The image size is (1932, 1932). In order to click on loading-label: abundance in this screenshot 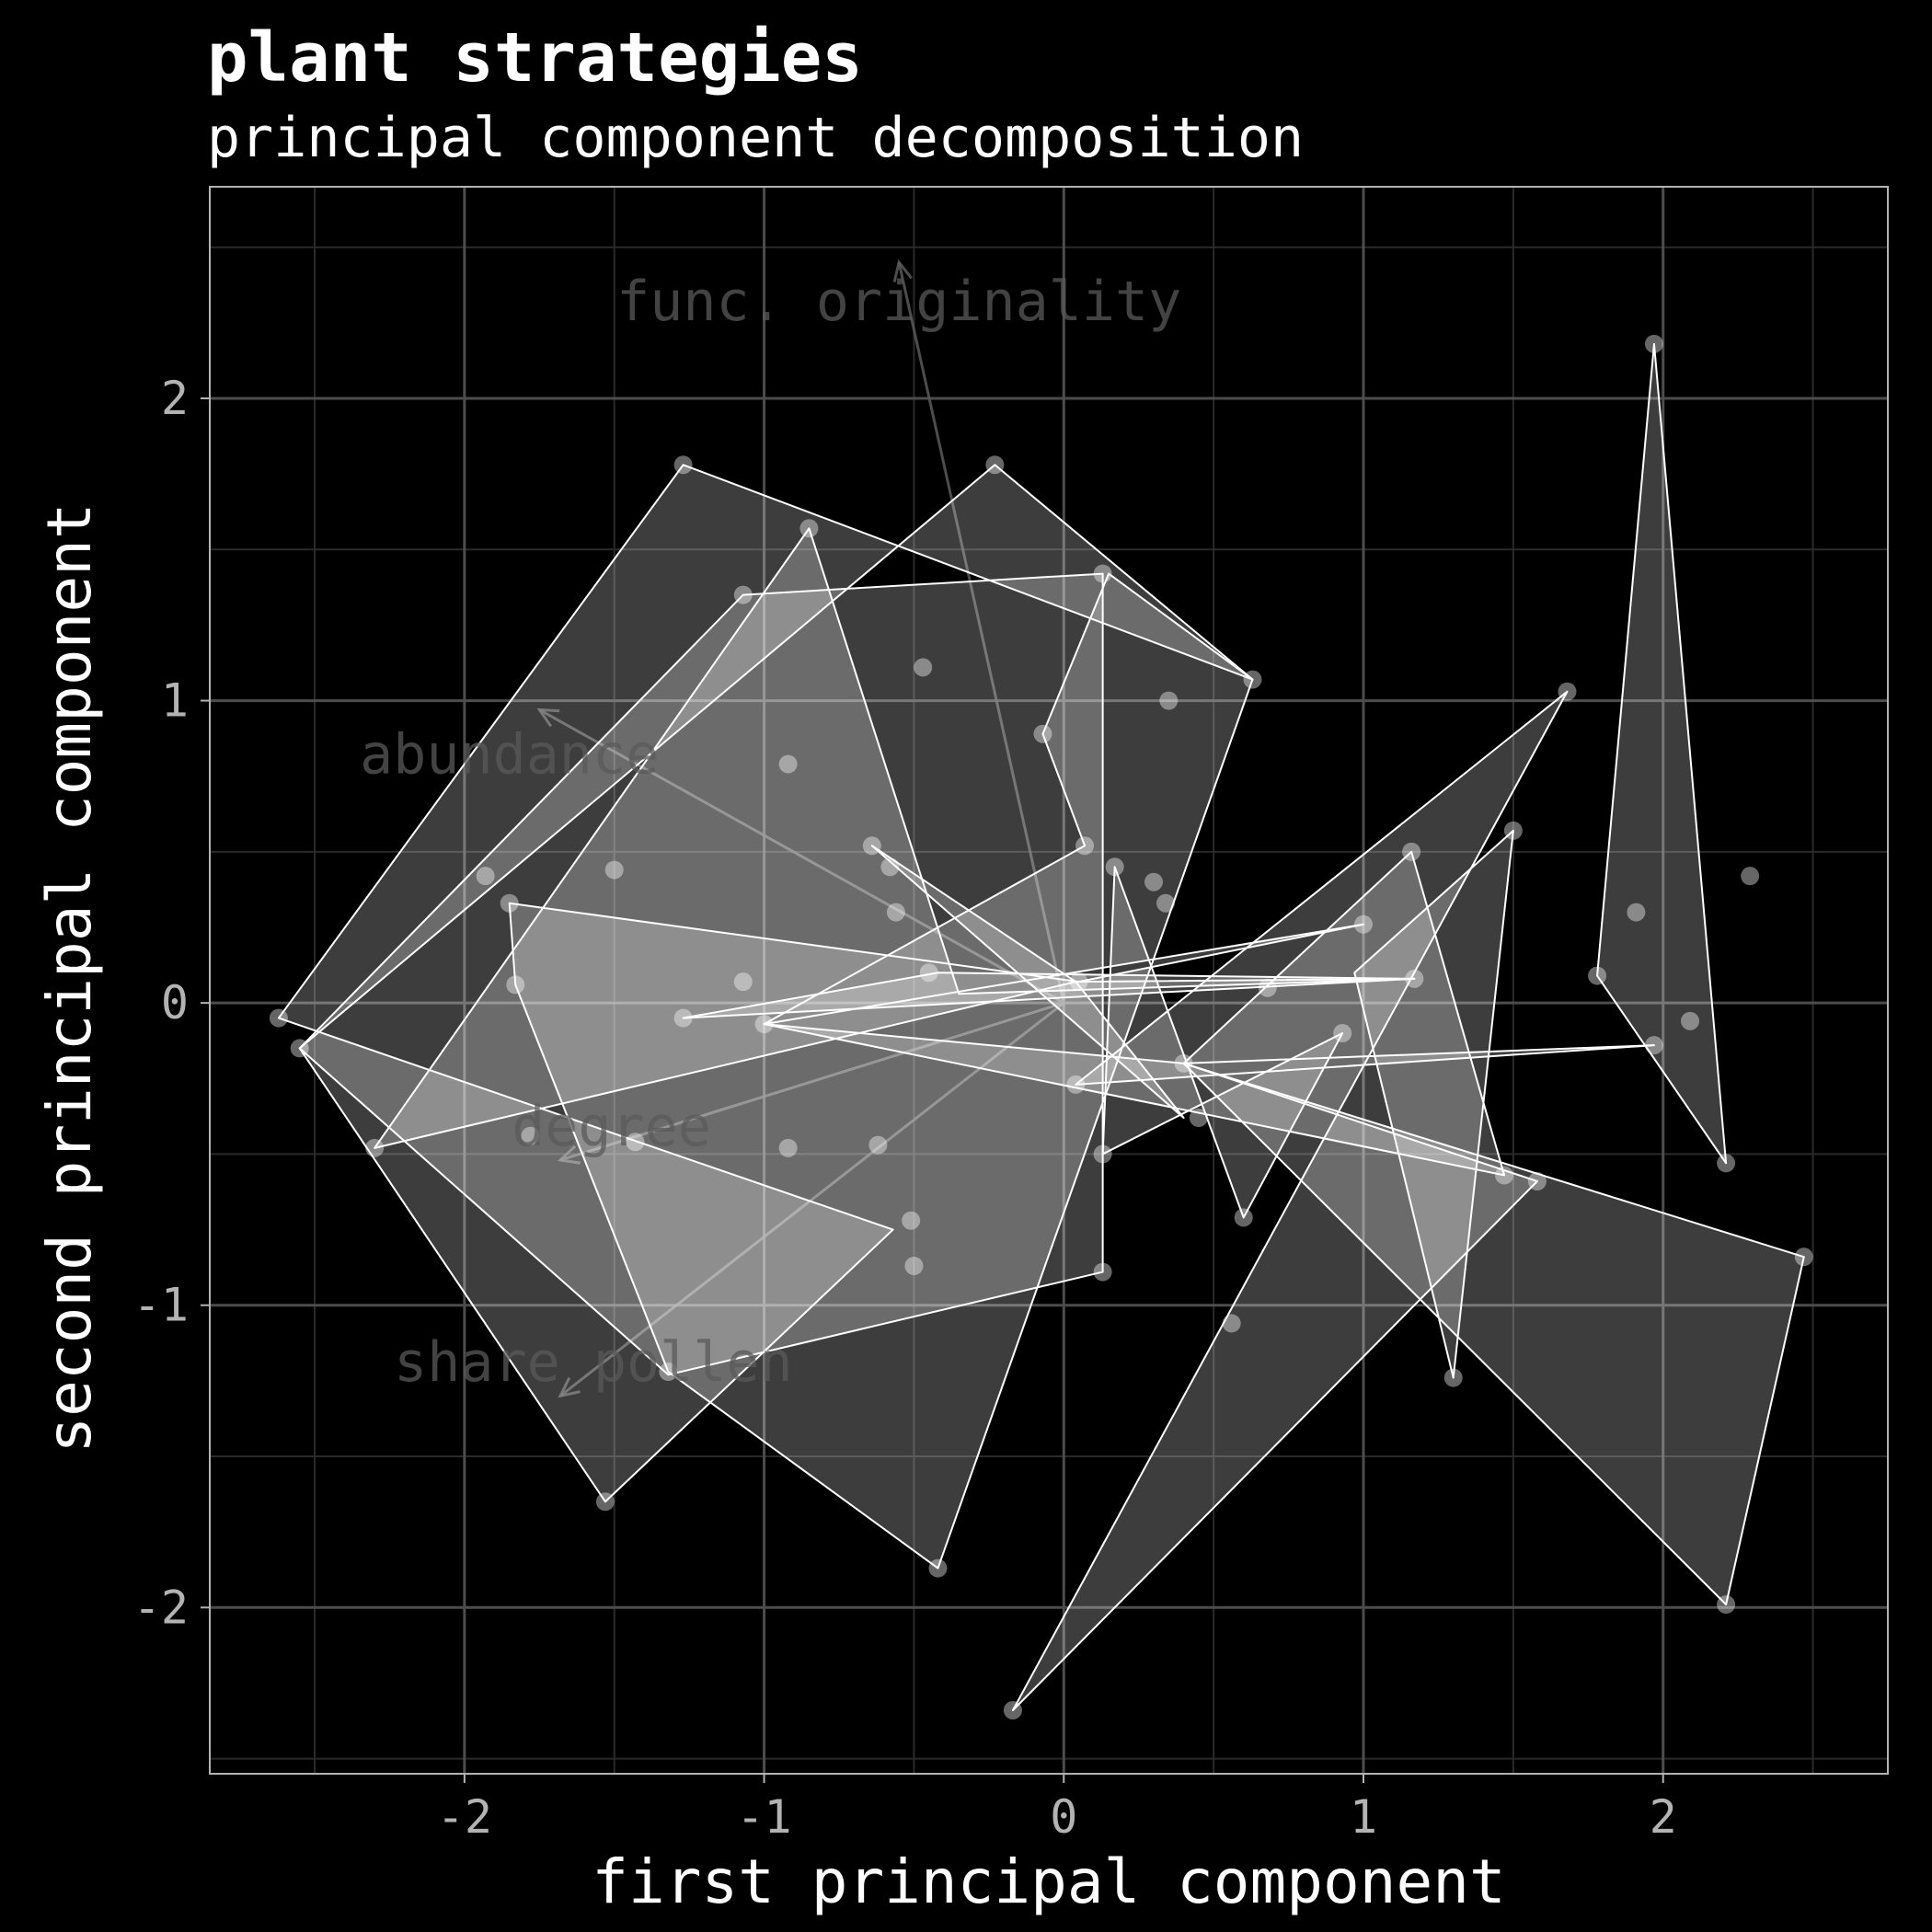, I will do `click(509, 755)`.